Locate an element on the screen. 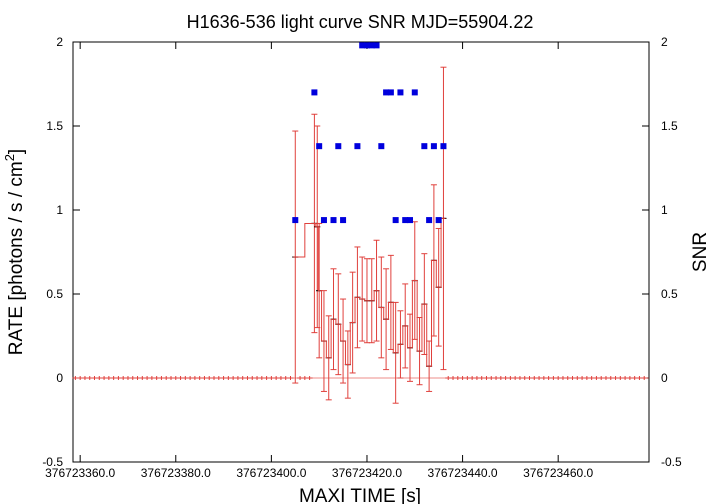 The image size is (720, 504). y-axis-left: -0.5 0 0.5 1 1.5 2 is located at coordinates (61, 252).